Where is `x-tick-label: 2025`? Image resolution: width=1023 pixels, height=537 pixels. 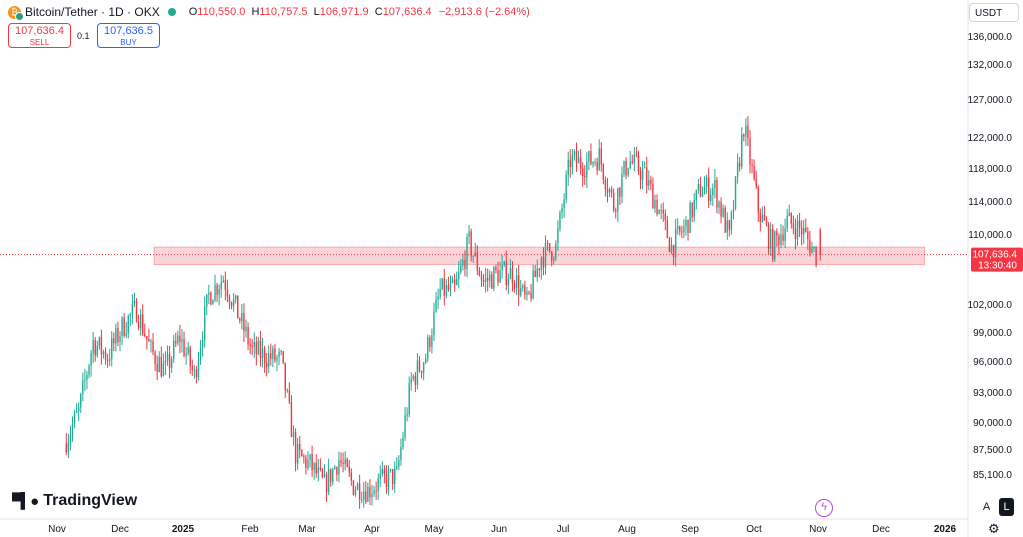
x-tick-label: 2025 is located at coordinates (183, 529).